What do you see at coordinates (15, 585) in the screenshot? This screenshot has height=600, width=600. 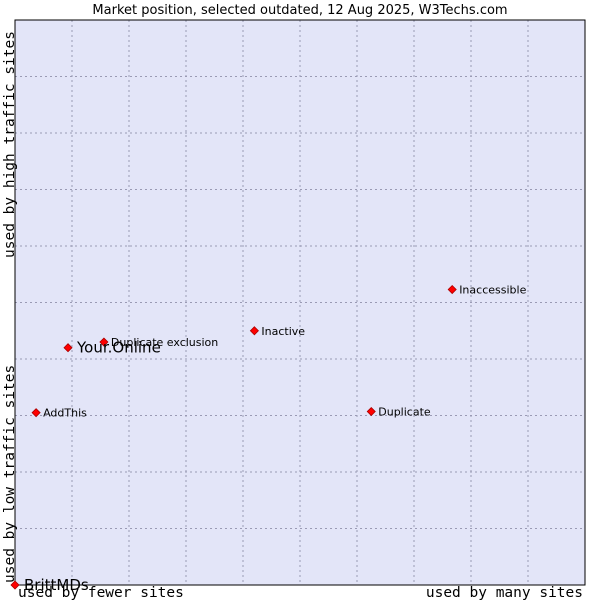 I see `point-marker-brittmds` at bounding box center [15, 585].